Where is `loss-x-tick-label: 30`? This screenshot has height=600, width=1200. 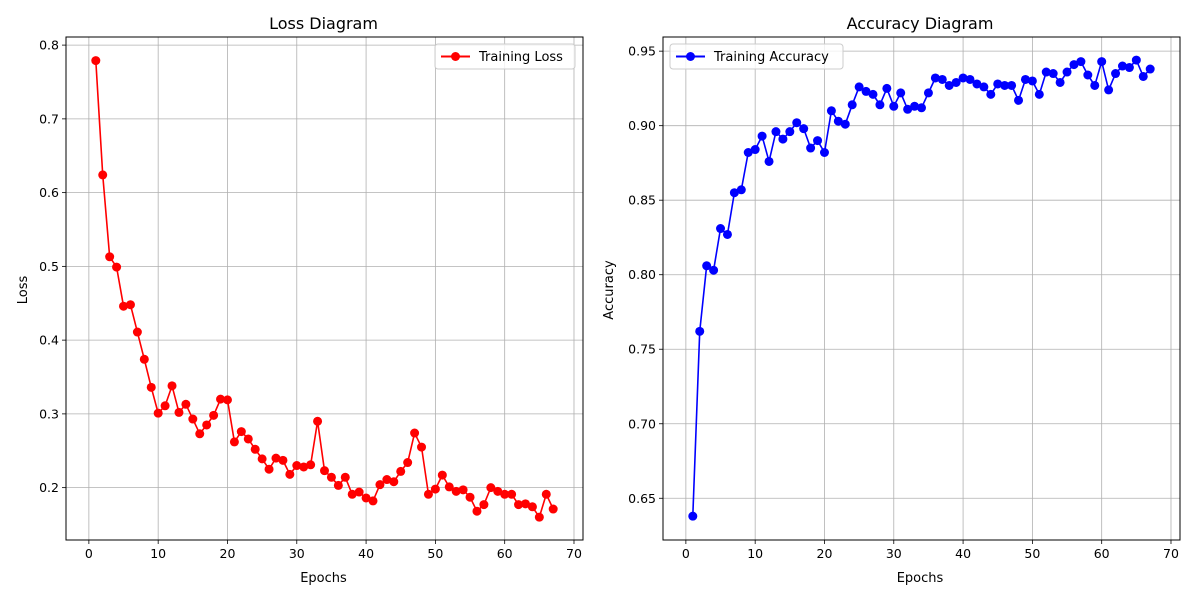 loss-x-tick-label: 30 is located at coordinates (297, 553).